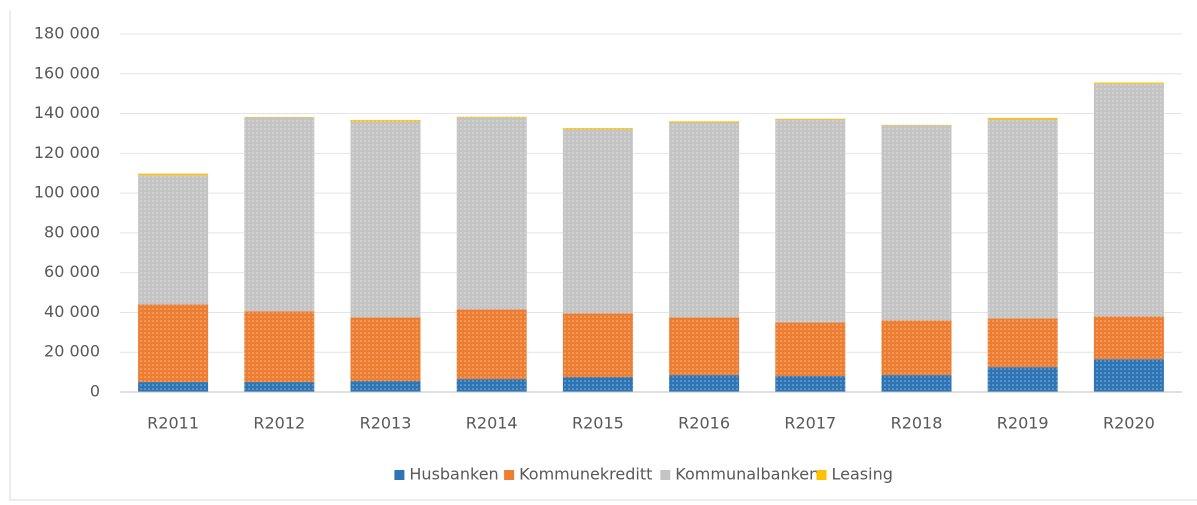 The width and height of the screenshot is (1197, 505). I want to click on legend-label: Kommunekreditt, so click(585, 474).